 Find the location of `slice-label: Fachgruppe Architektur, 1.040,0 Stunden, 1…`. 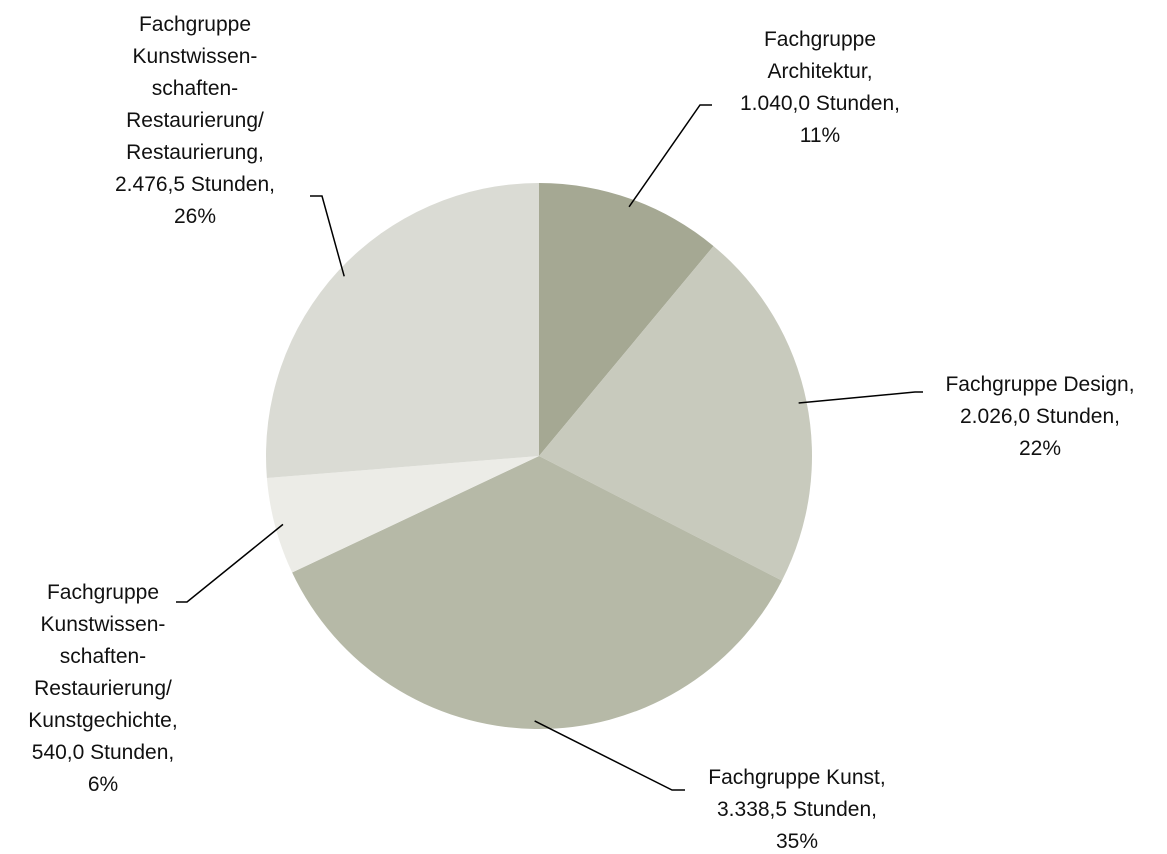

slice-label: Fachgruppe Architektur, 1.040,0 Stunden, 1… is located at coordinates (820, 88).